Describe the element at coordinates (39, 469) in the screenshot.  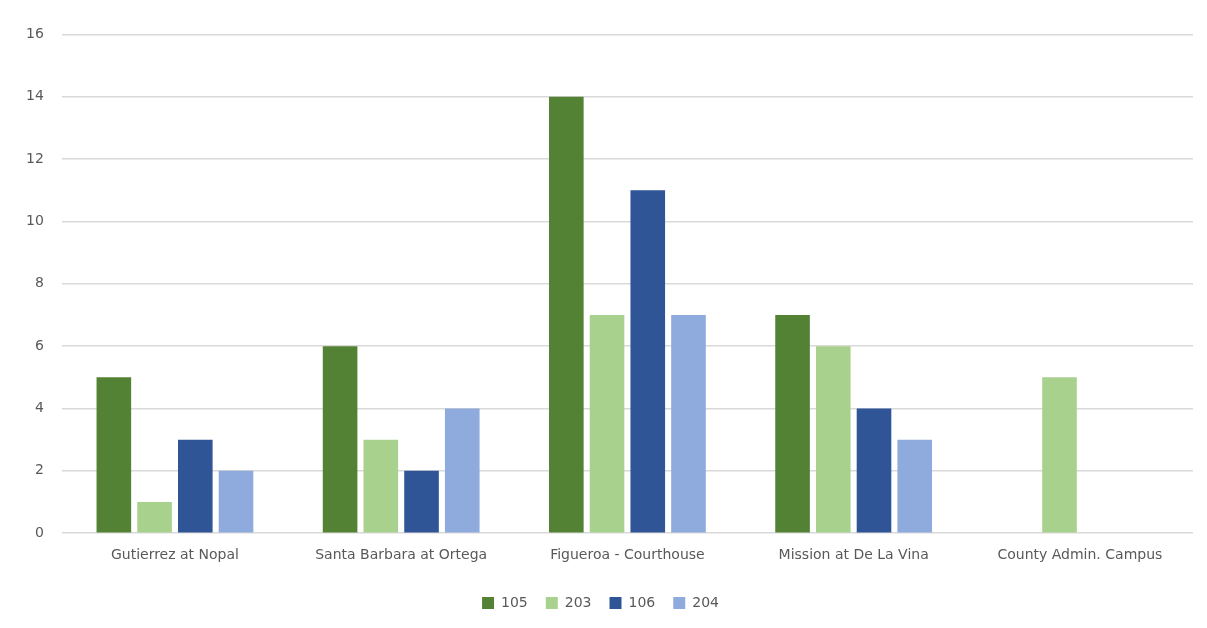
I see `y-tick-label: 2` at that location.